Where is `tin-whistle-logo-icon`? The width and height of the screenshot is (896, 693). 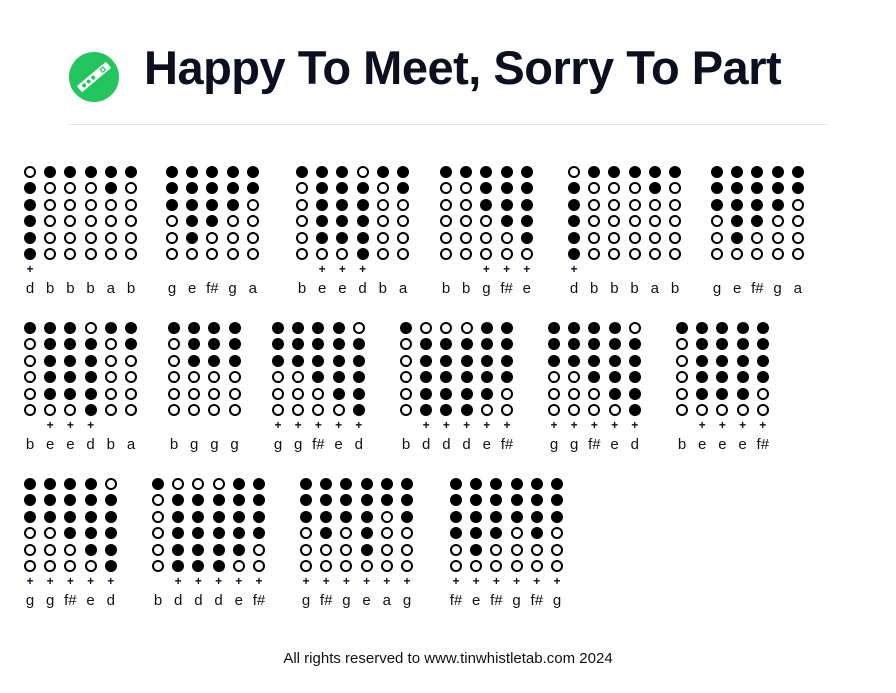 tin-whistle-logo-icon is located at coordinates (94, 77).